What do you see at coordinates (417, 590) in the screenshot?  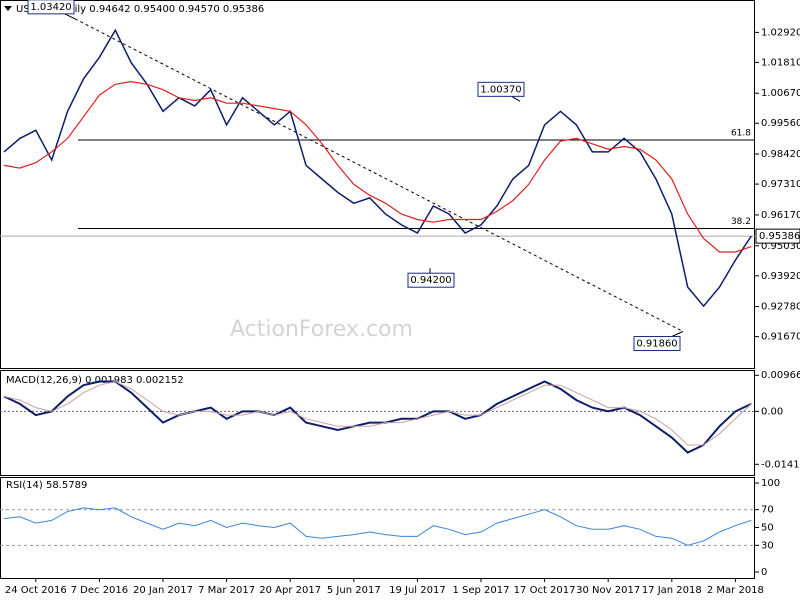 I see `x-tick-label: 19 Jul 2017` at bounding box center [417, 590].